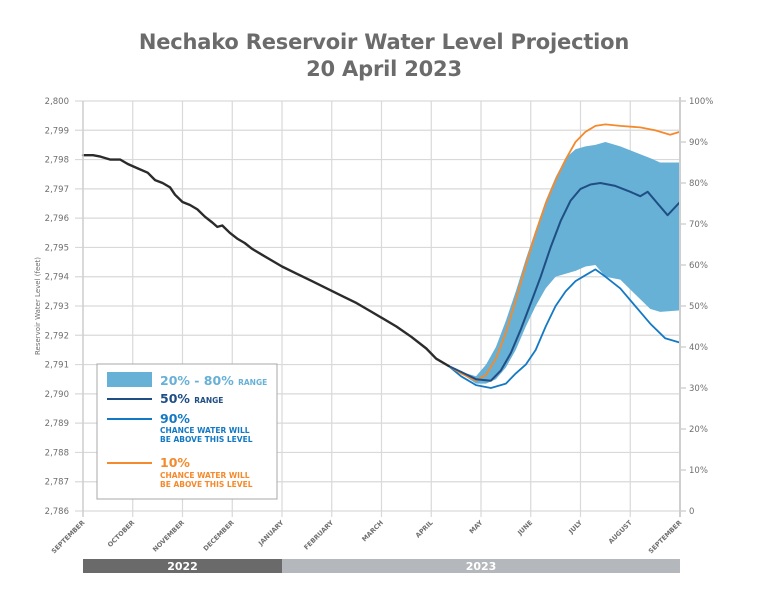 This screenshot has height=593, width=768. Describe the element at coordinates (57, 102) in the screenshot. I see `y-tick-label: 2,800` at that location.